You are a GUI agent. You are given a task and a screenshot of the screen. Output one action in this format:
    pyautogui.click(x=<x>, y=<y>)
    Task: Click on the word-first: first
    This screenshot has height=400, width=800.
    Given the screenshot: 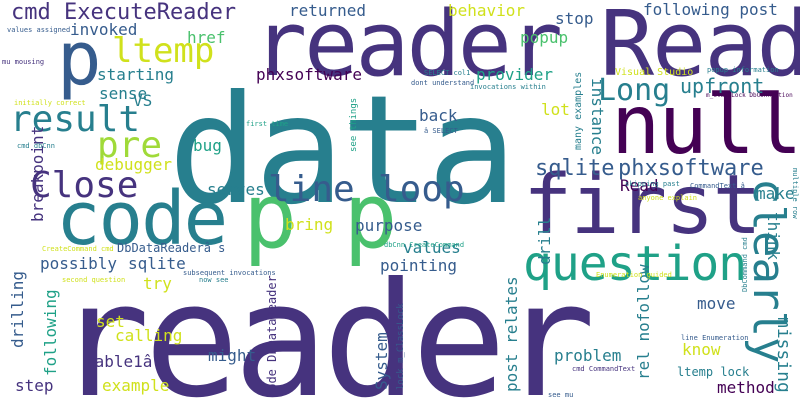 What is the action you would take?
    pyautogui.click(x=642, y=205)
    